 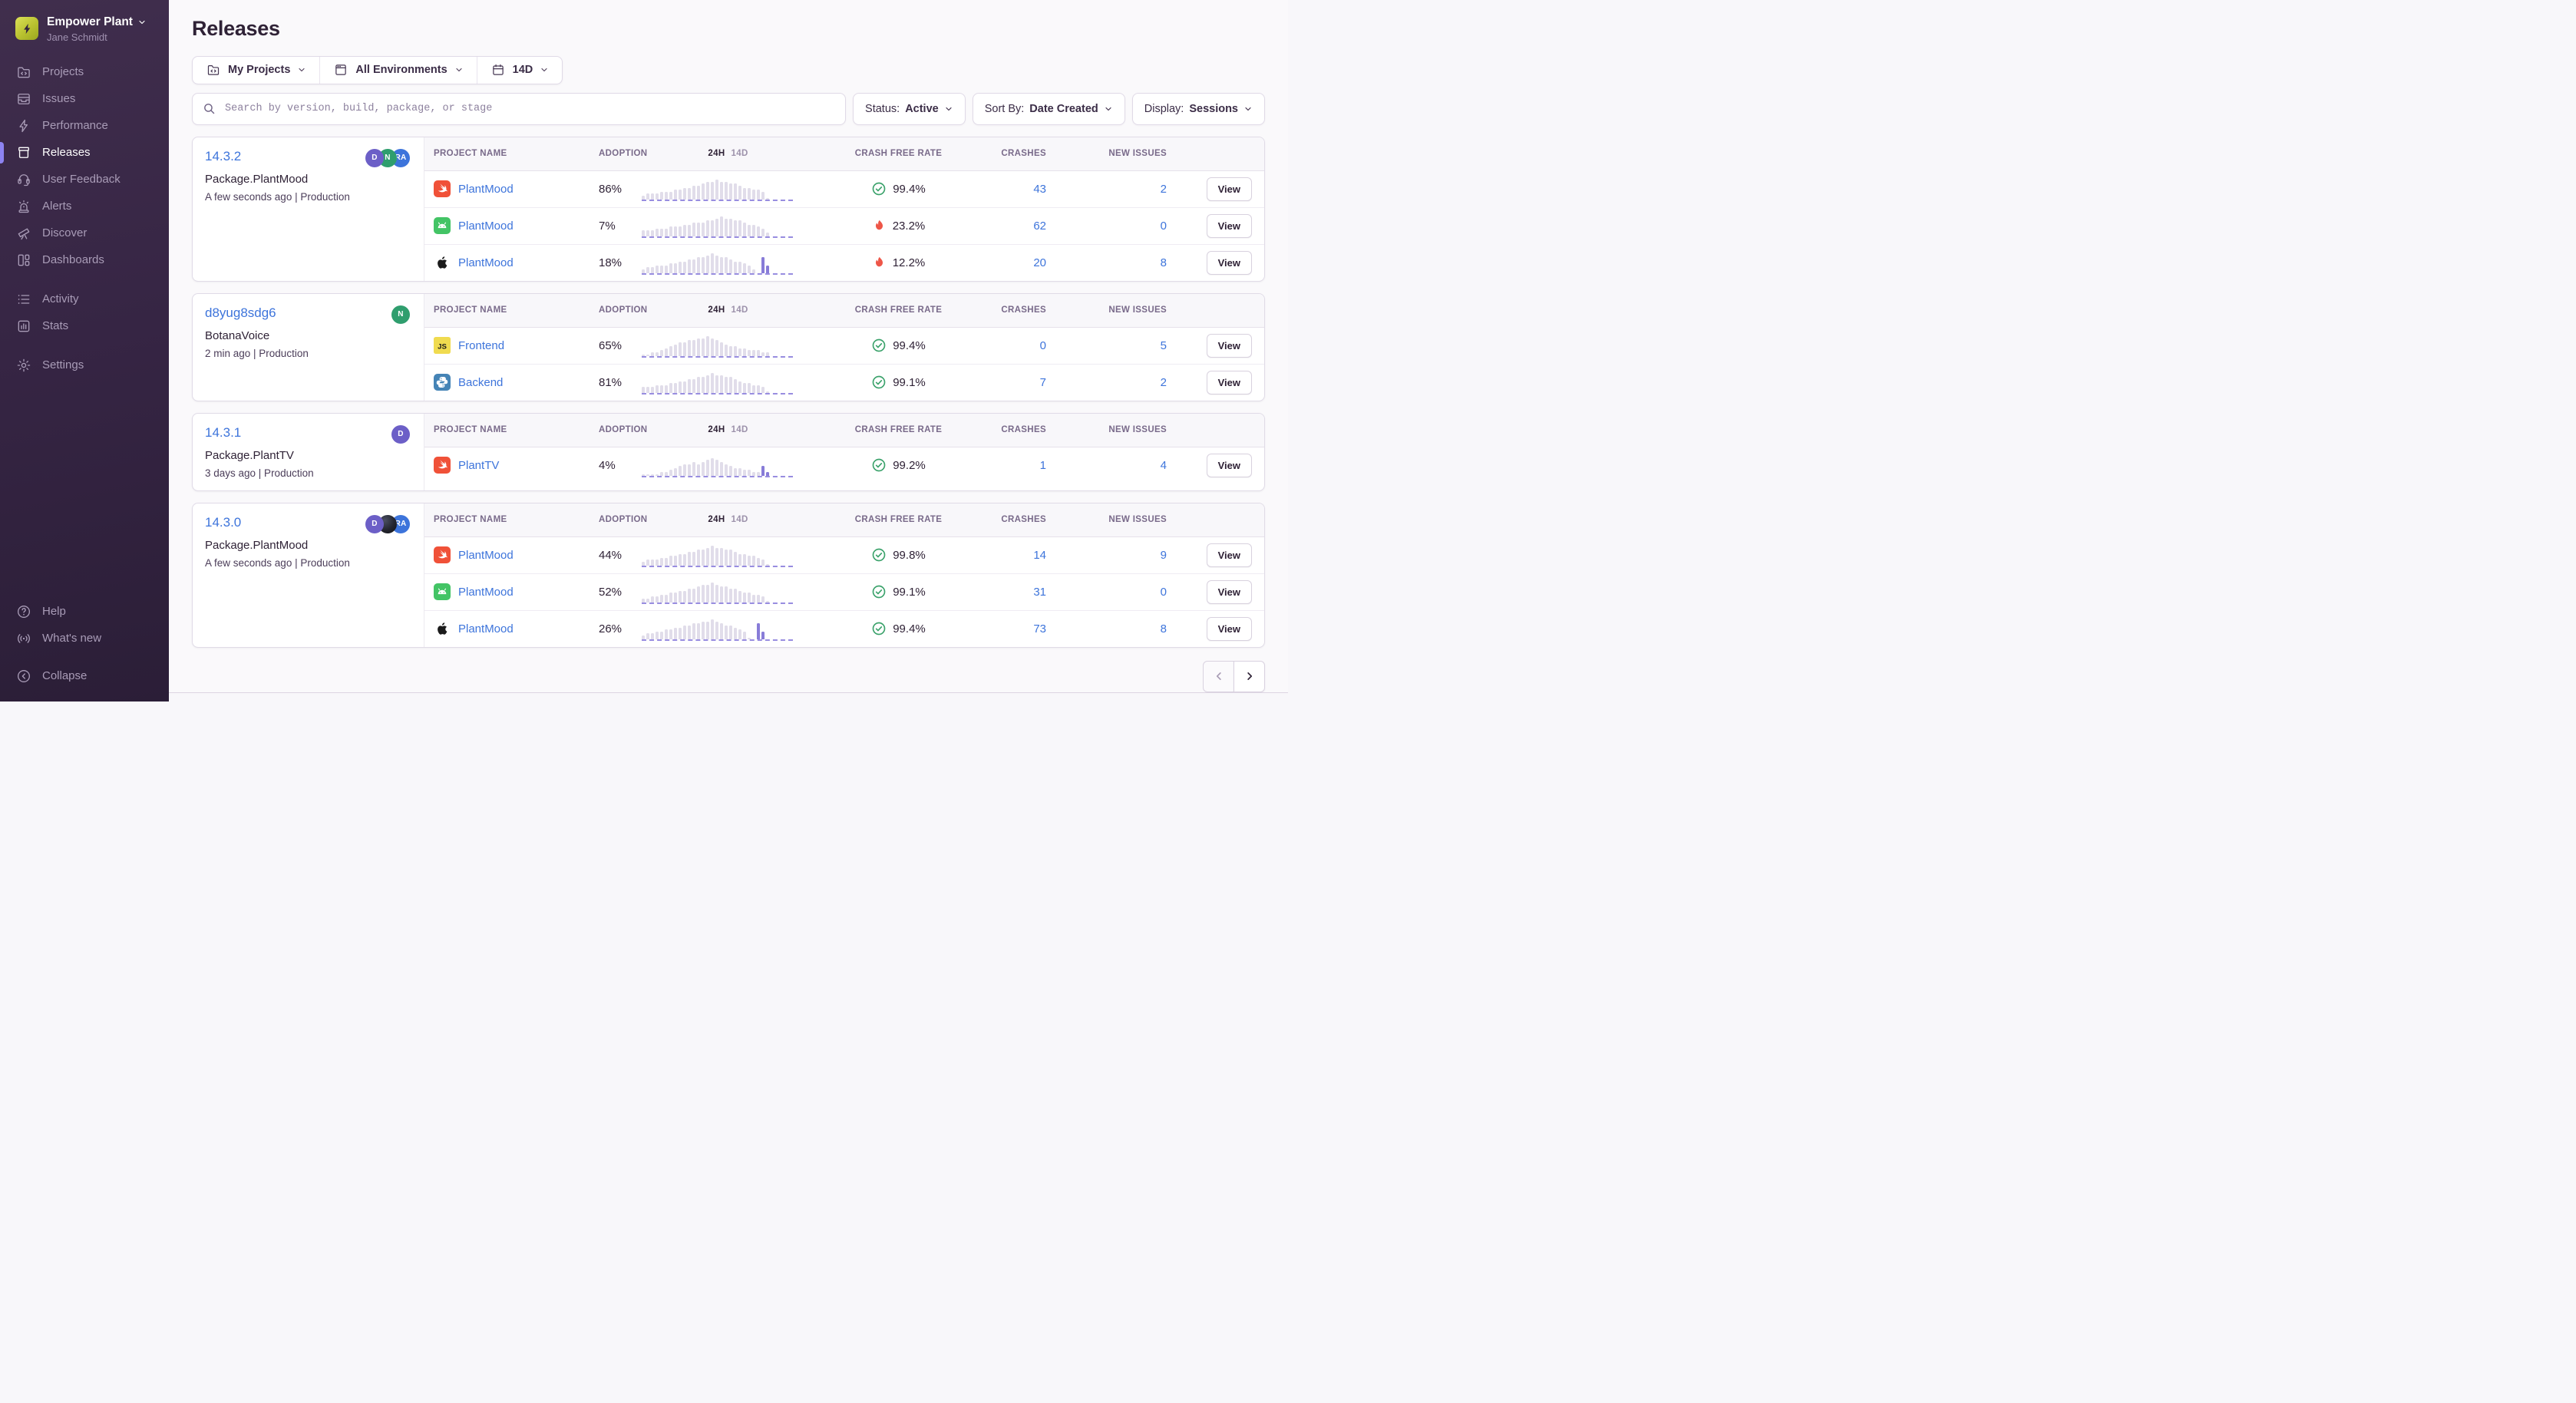 What do you see at coordinates (728, 676) in the screenshot?
I see `pagination` at bounding box center [728, 676].